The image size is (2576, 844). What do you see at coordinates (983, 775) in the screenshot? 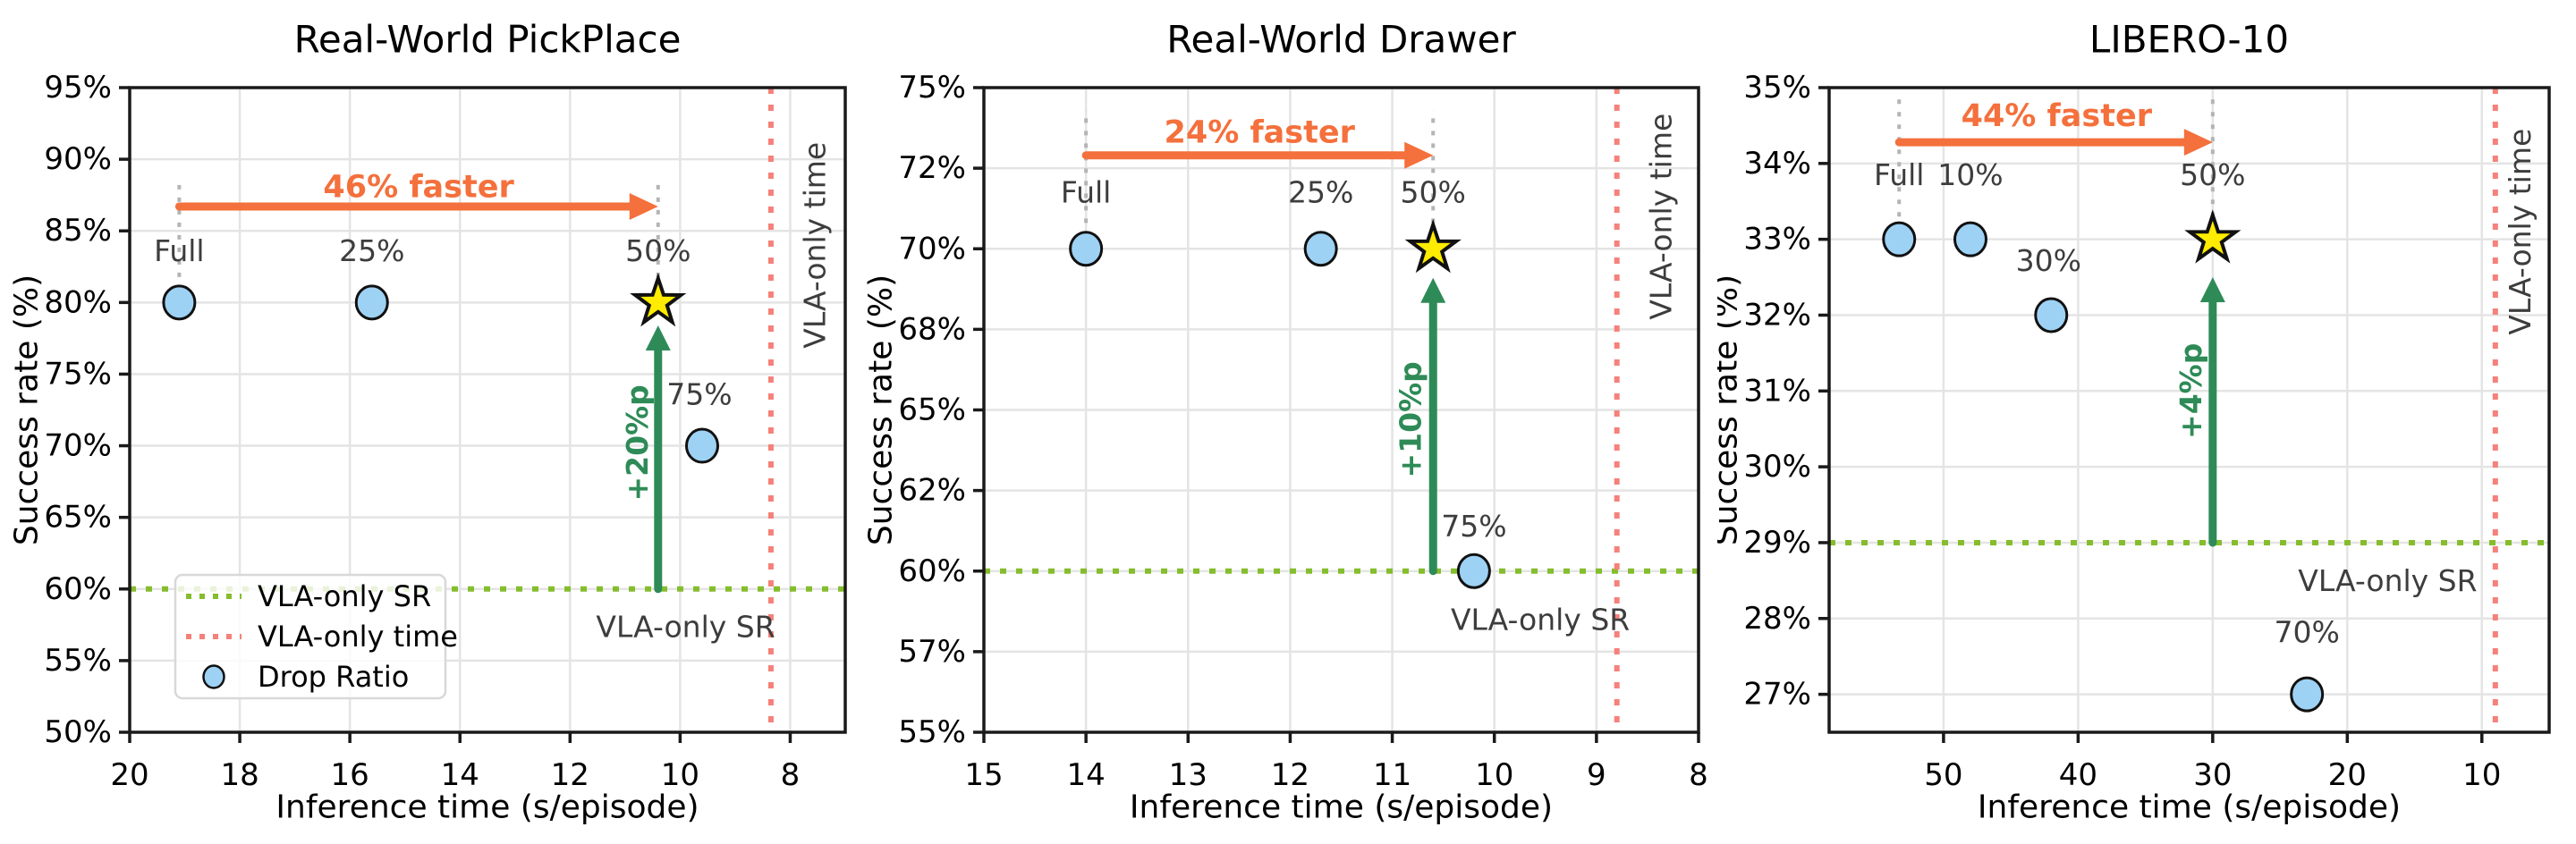
I see `x-tick-label: 15` at bounding box center [983, 775].